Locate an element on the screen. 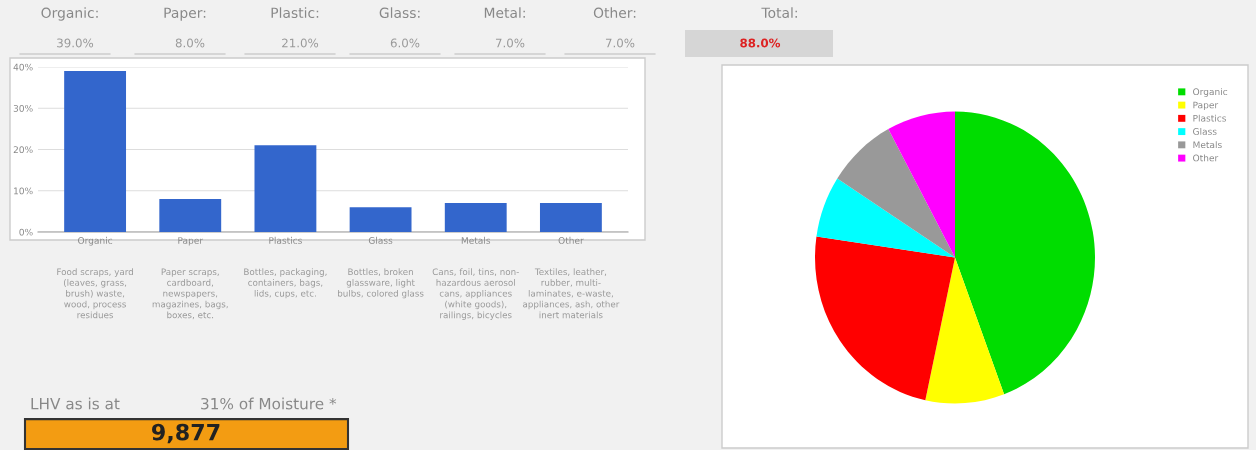 The width and height of the screenshot is (1256, 450). text: 9,877 is located at coordinates (186, 433).